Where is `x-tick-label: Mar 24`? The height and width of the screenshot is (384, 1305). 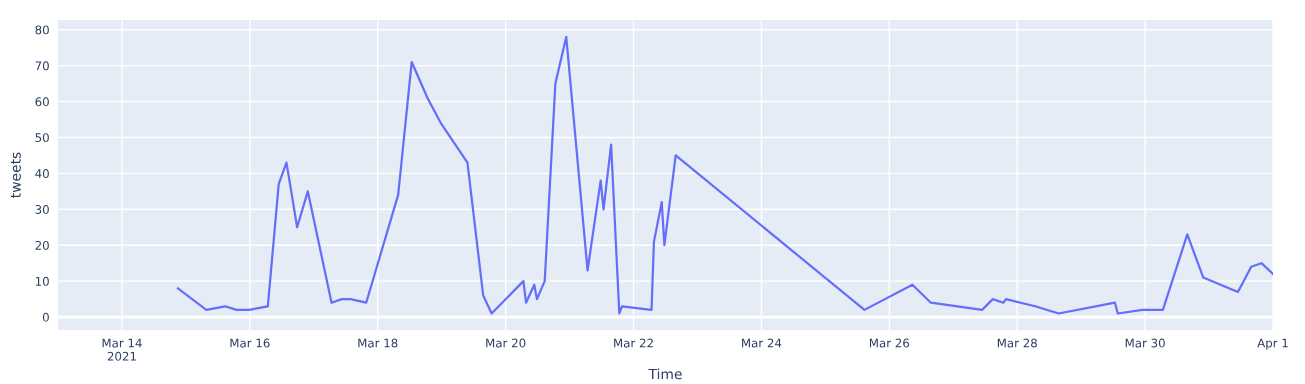 x-tick-label: Mar 24 is located at coordinates (762, 343).